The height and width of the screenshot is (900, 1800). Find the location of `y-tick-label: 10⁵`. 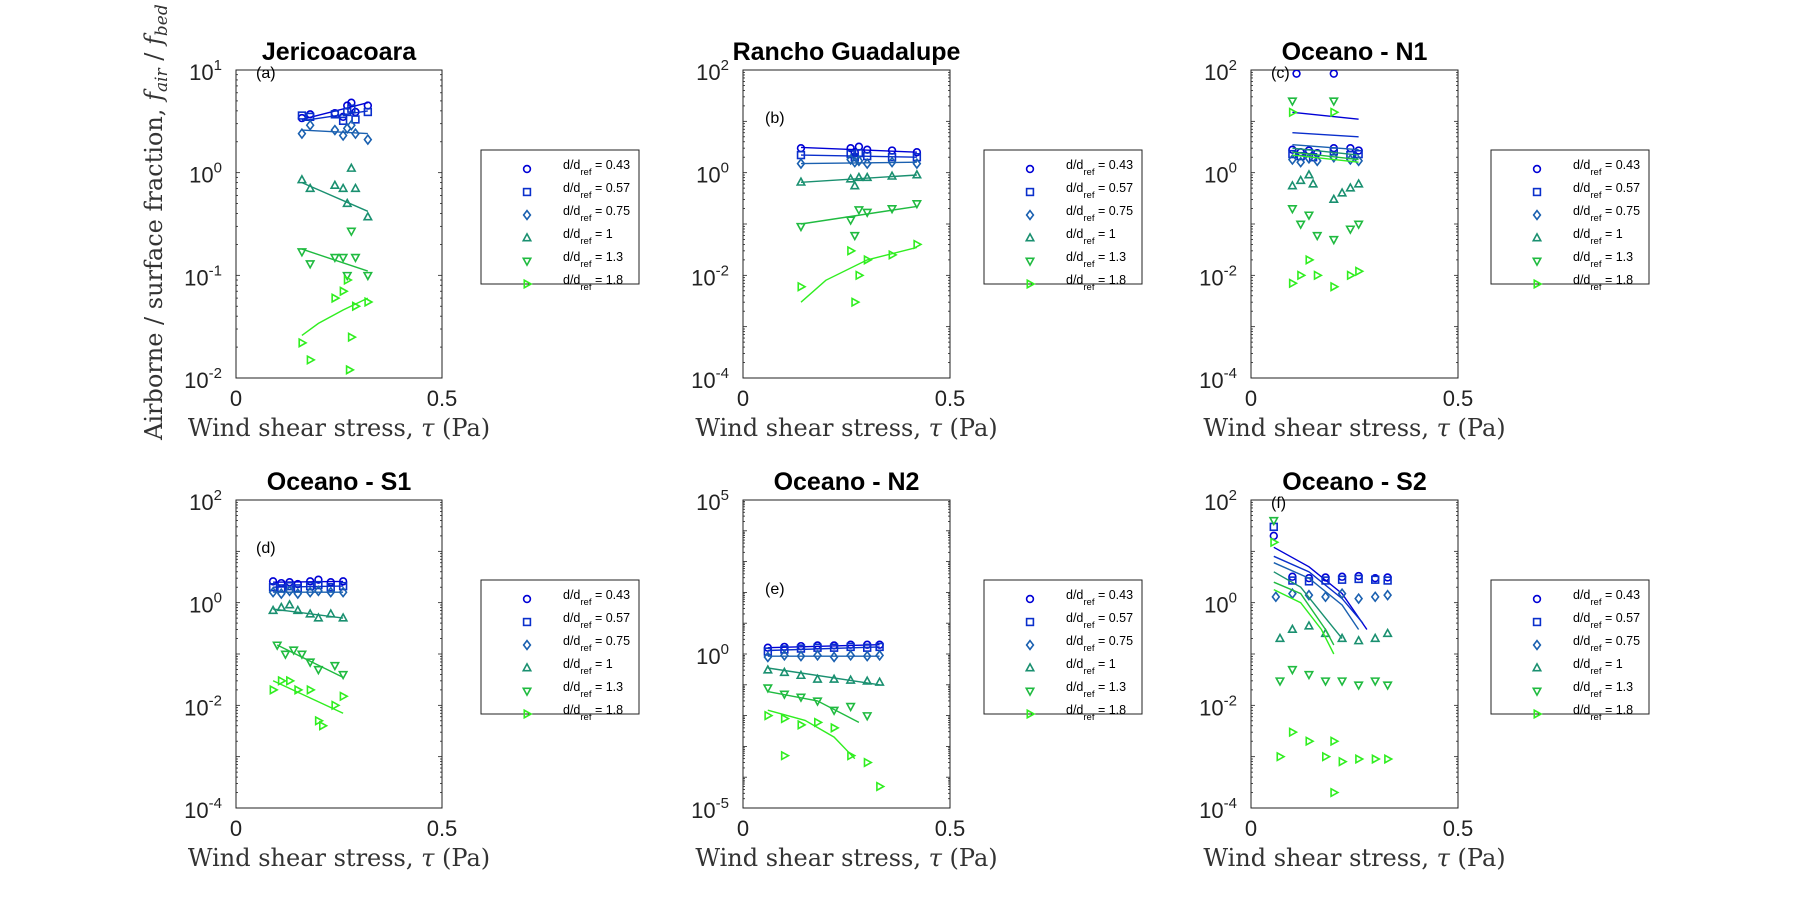

y-tick-label: 10⁵ is located at coordinates (712, 501).